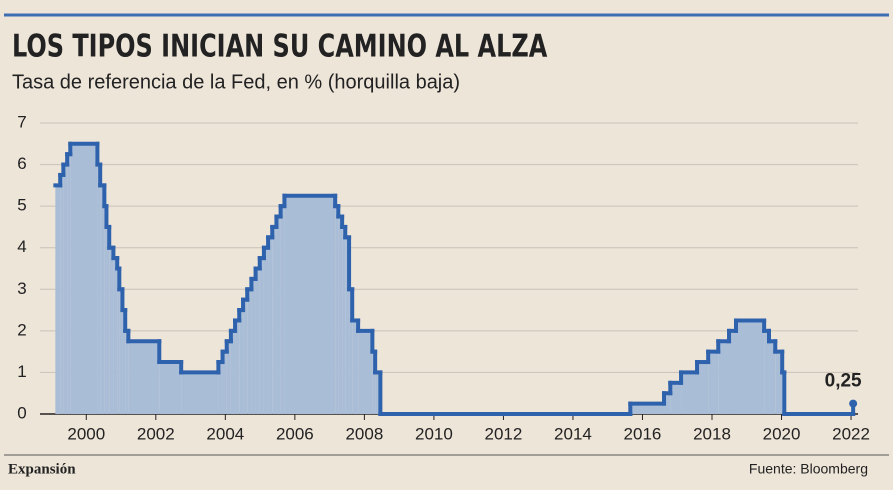  What do you see at coordinates (86, 433) in the screenshot?
I see `x-tick-label: 2000` at bounding box center [86, 433].